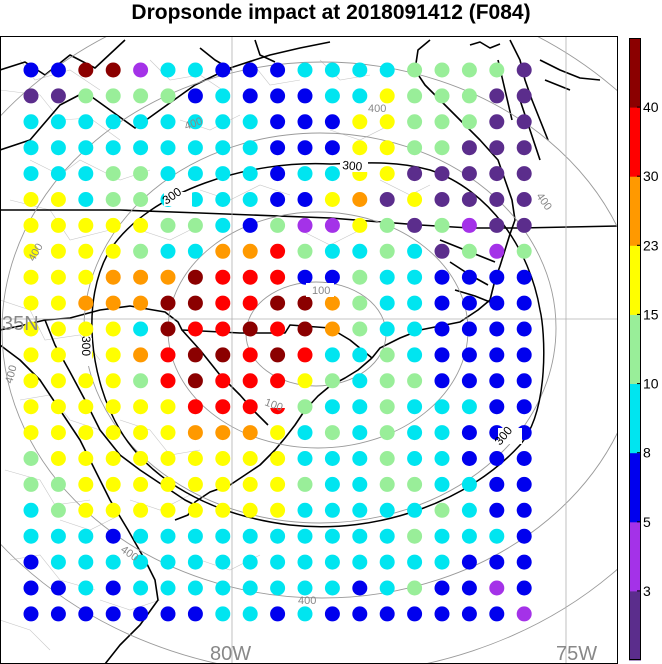 Image resolution: width=662 pixels, height=664 pixels. What do you see at coordinates (576, 653) in the screenshot?
I see `lon-label-75w: 75W` at bounding box center [576, 653].